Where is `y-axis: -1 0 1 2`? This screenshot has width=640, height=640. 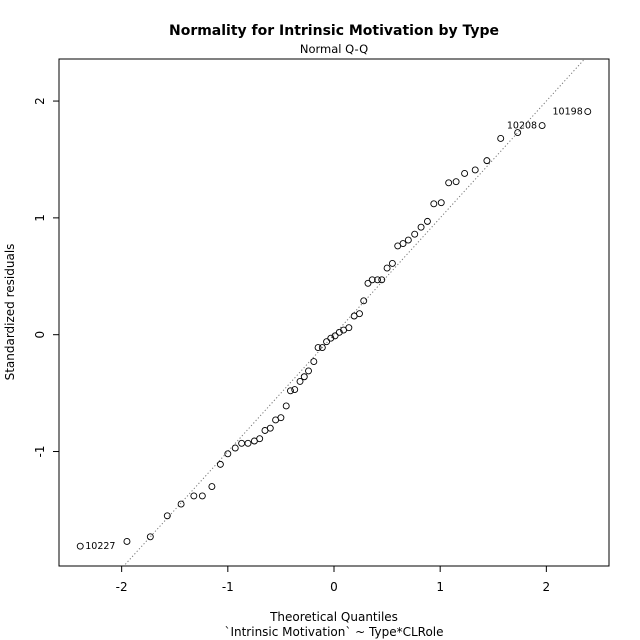 y-axis: -1 0 1 2 is located at coordinates (46, 277).